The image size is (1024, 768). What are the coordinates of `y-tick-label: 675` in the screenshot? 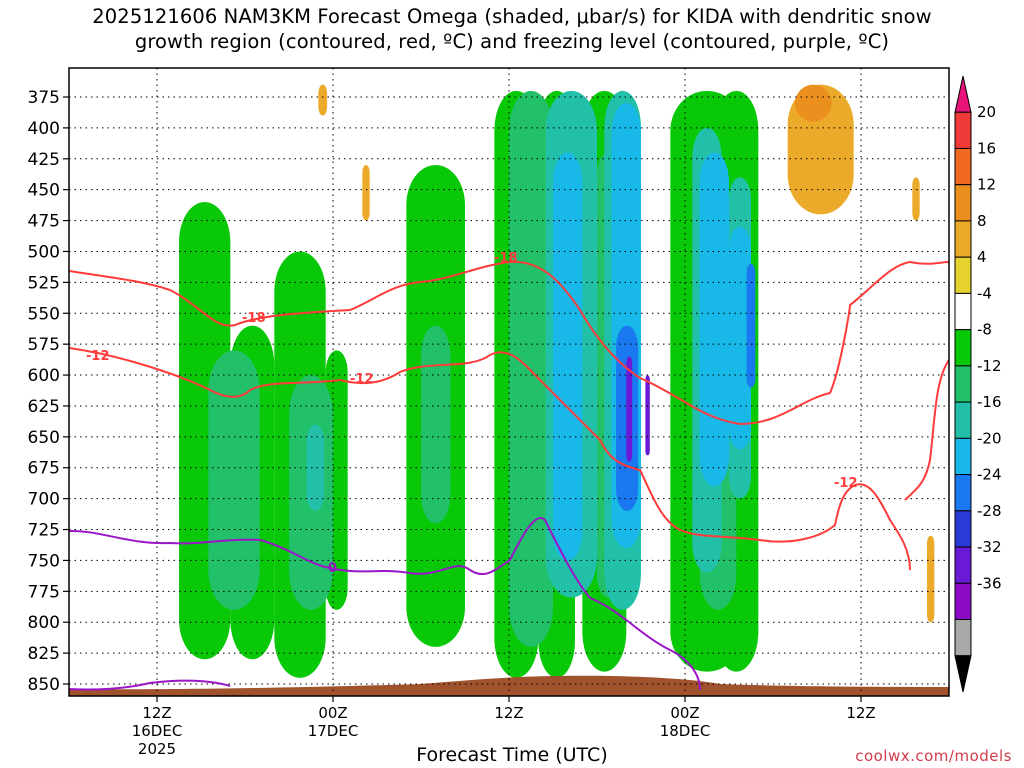 It's located at (44, 469).